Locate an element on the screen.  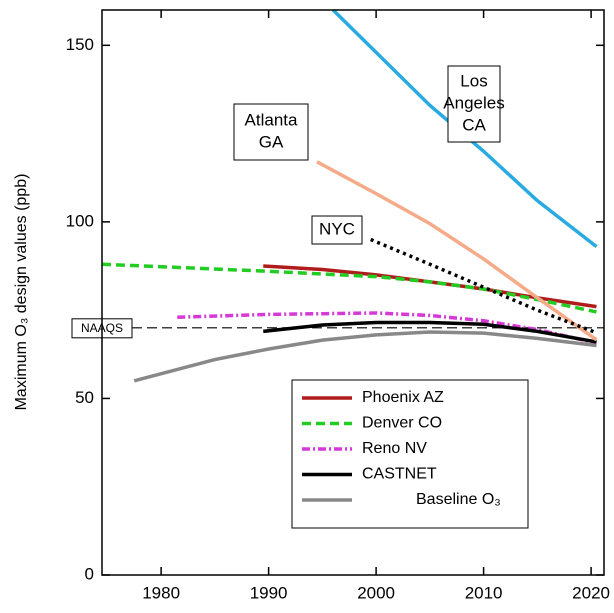
annotation: Angeles is located at coordinates (473, 102).